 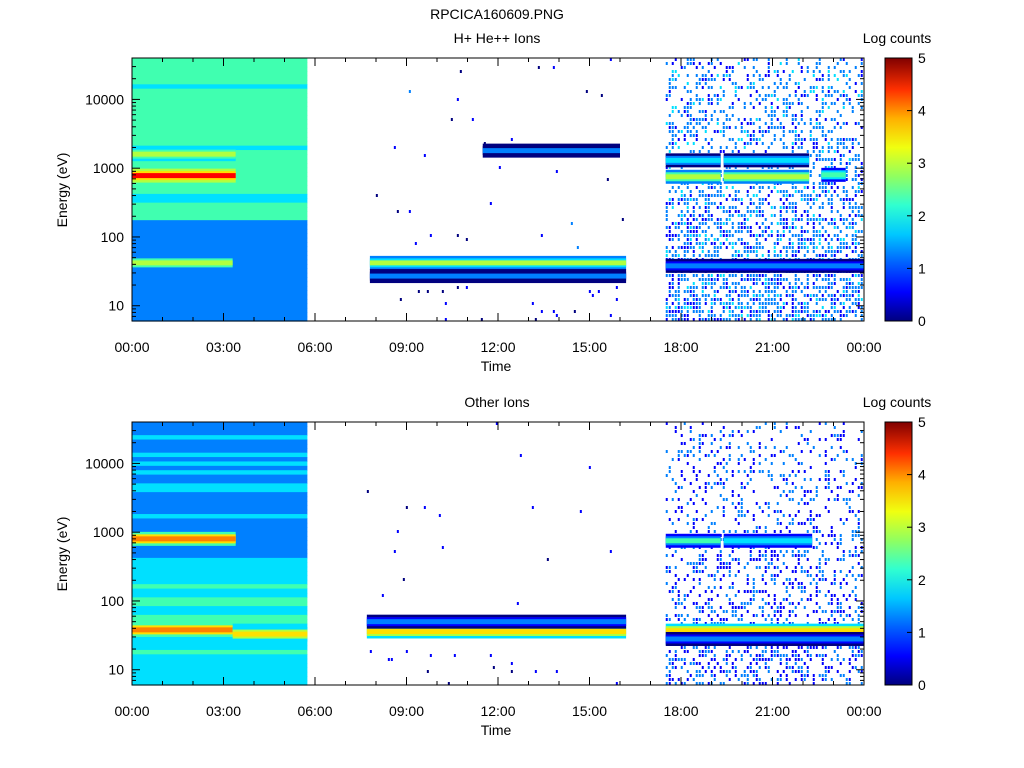 I want to click on spectrogram-band, so click(x=768, y=541).